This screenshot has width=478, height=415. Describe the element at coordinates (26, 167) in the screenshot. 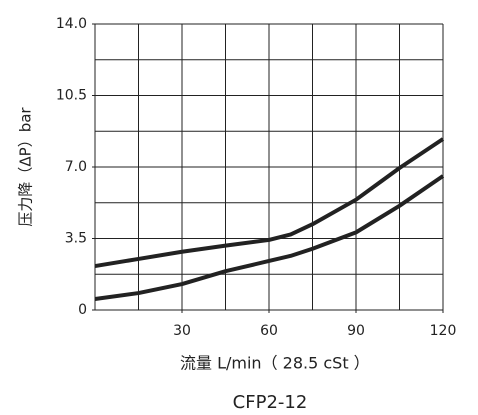

I see `y-axis-label: 压力降（ΔP）bar` at that location.